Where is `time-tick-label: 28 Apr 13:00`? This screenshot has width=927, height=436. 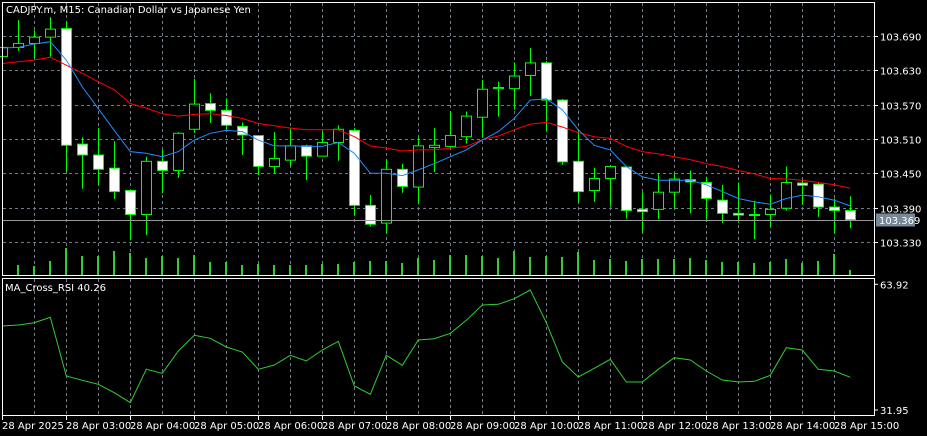 time-tick-label: 28 Apr 13:00 is located at coordinates (738, 426).